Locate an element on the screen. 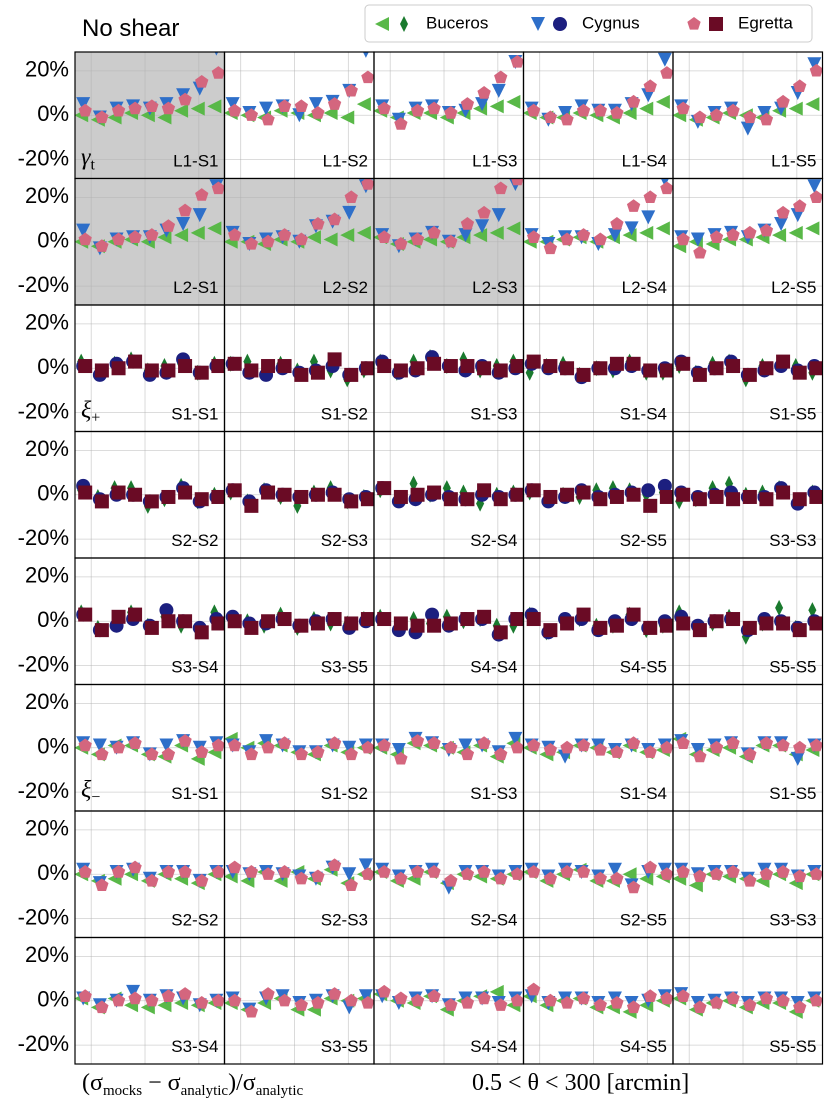 This screenshot has width=830, height=1107. panel: S2-S3 is located at coordinates (299, 874).